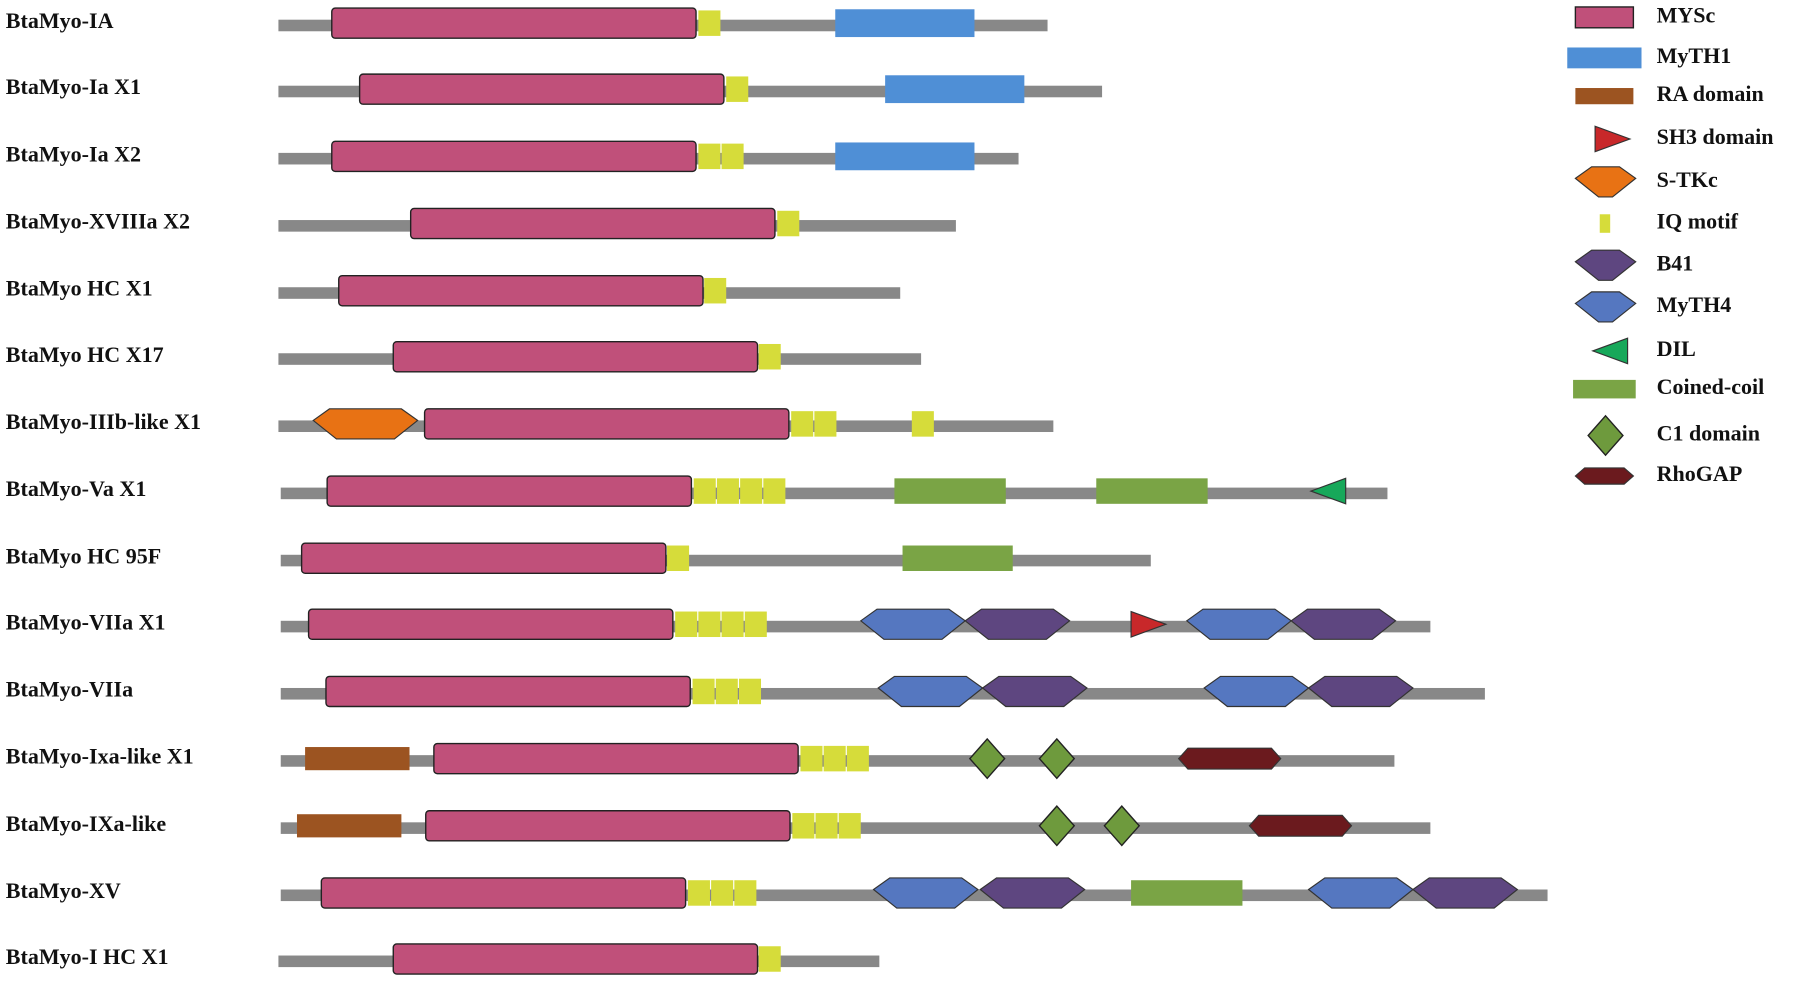 Image resolution: width=1819 pixels, height=981 pixels. Describe the element at coordinates (1710, 93) in the screenshot. I see `legend-label: RA domain` at that location.